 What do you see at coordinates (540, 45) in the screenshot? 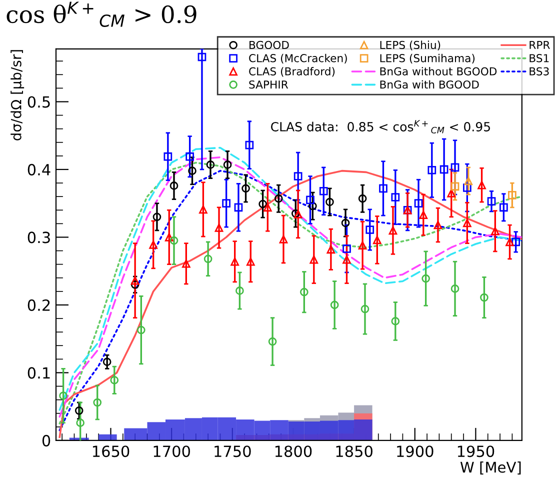
I see `legend-label: RPR` at bounding box center [540, 45].